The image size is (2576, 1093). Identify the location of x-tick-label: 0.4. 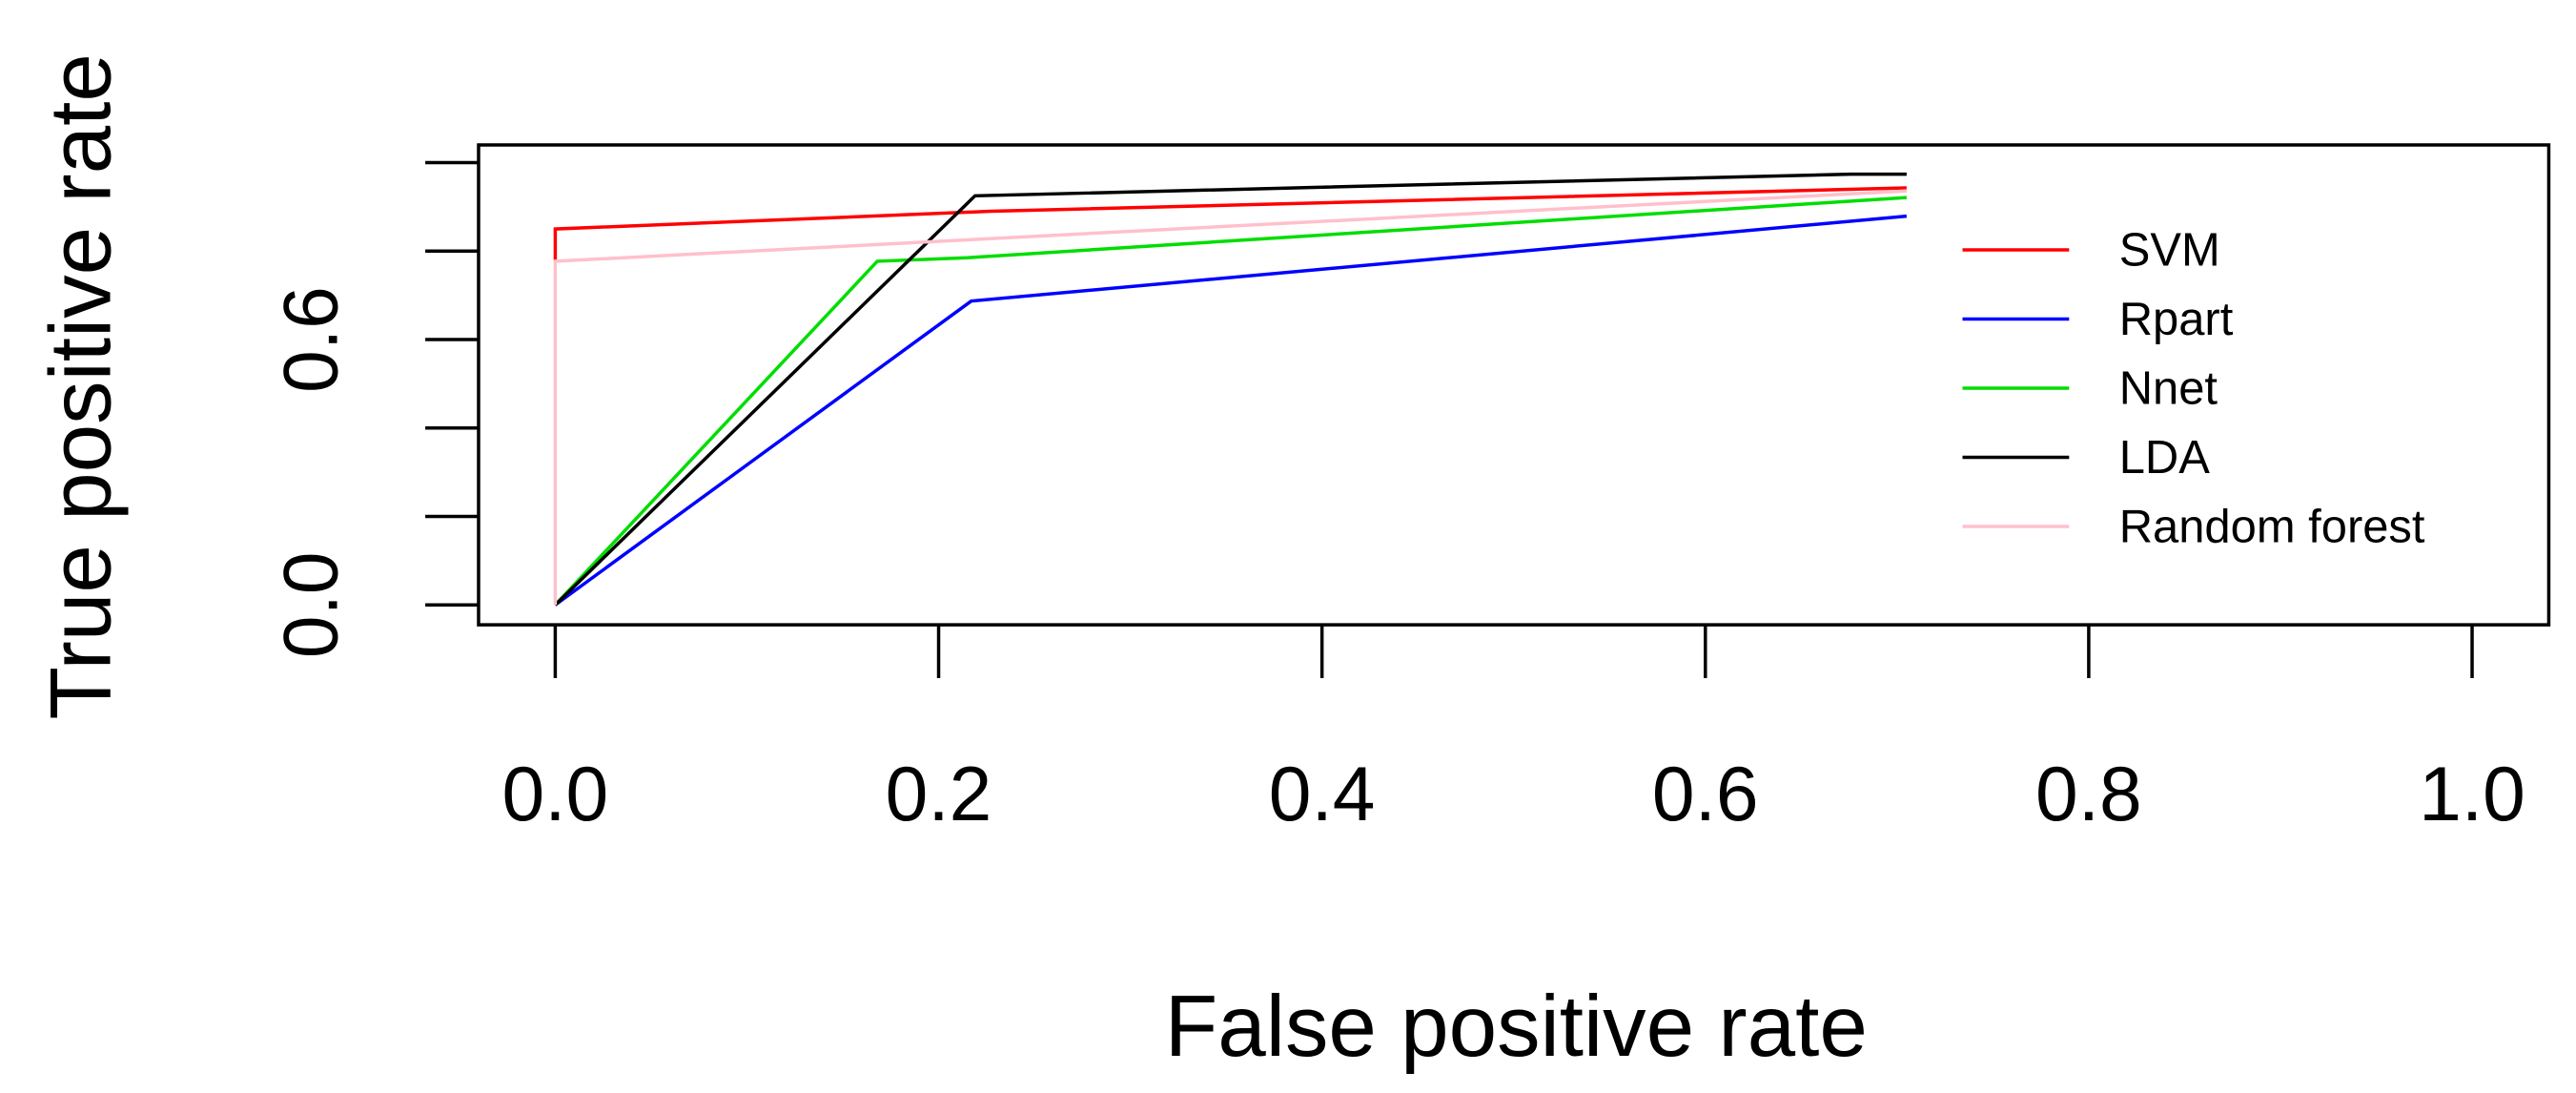
(1323, 794).